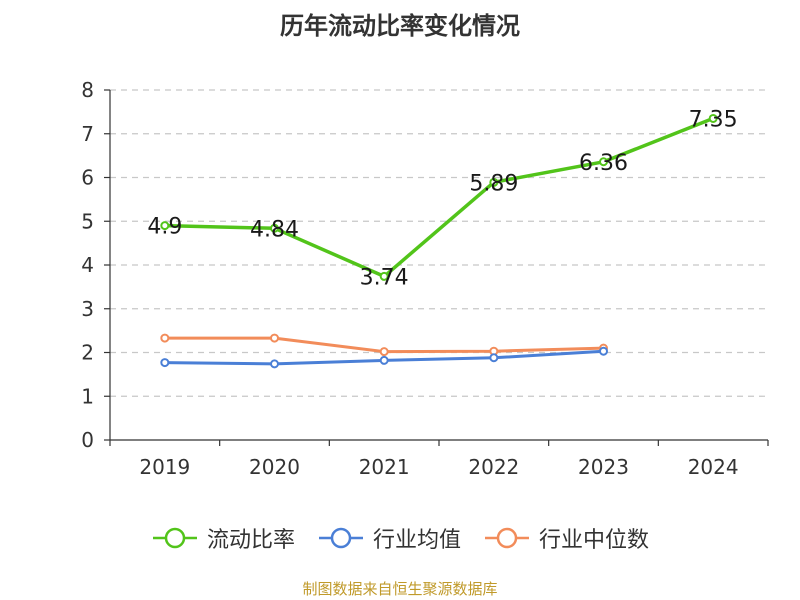 Image resolution: width=800 pixels, height=600 pixels. I want to click on data-label: 4.9, so click(164, 227).